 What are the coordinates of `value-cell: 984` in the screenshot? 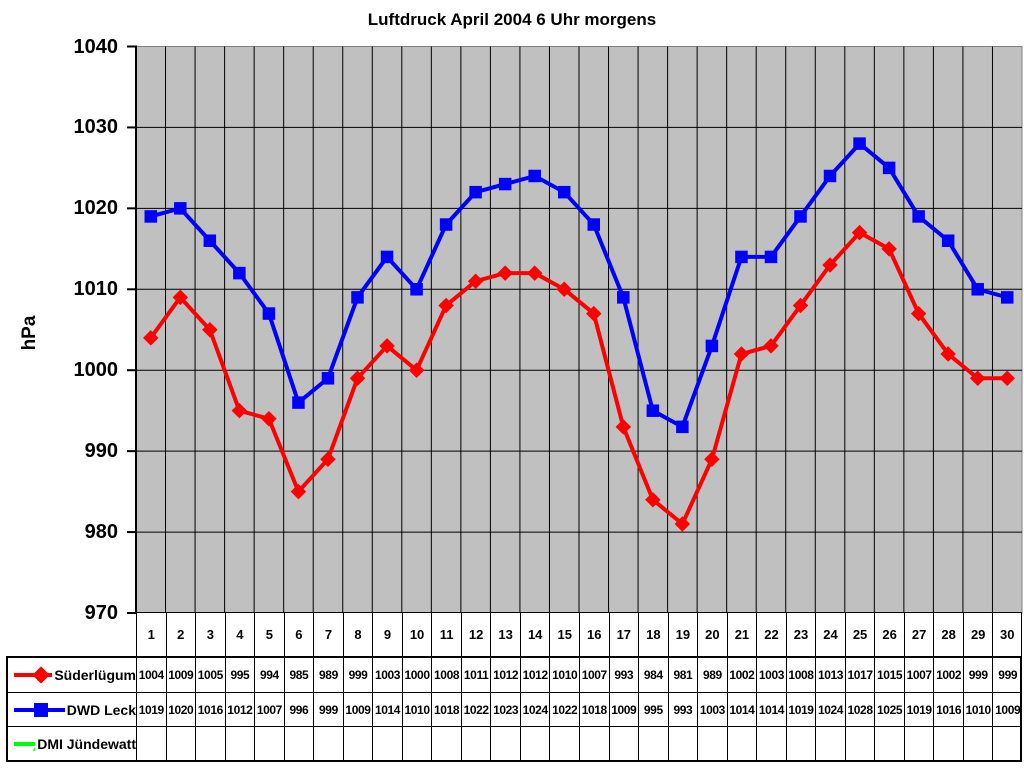 It's located at (653, 675).